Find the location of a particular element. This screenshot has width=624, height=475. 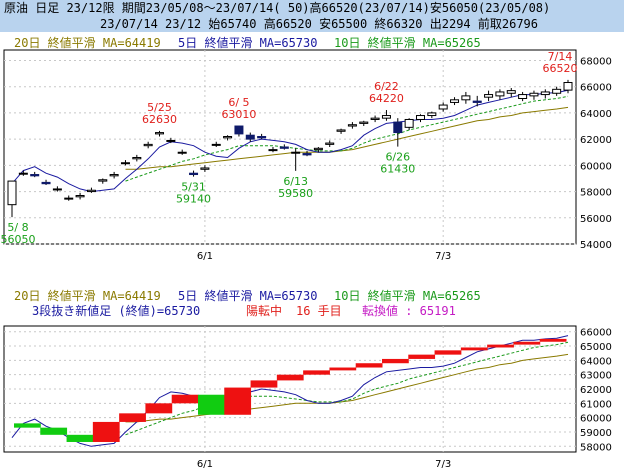

candle-y-tick-label: 60000 is located at coordinates (596, 166).